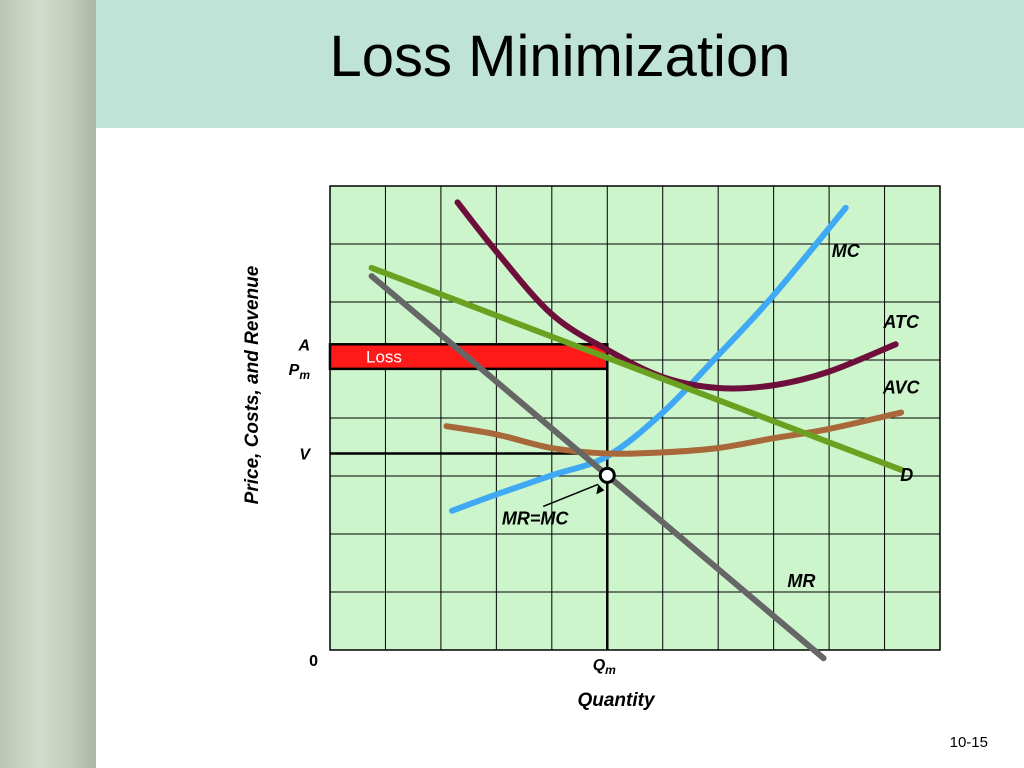 The image size is (1024, 768). I want to click on y-tick-label-p: Pm, so click(300, 372).